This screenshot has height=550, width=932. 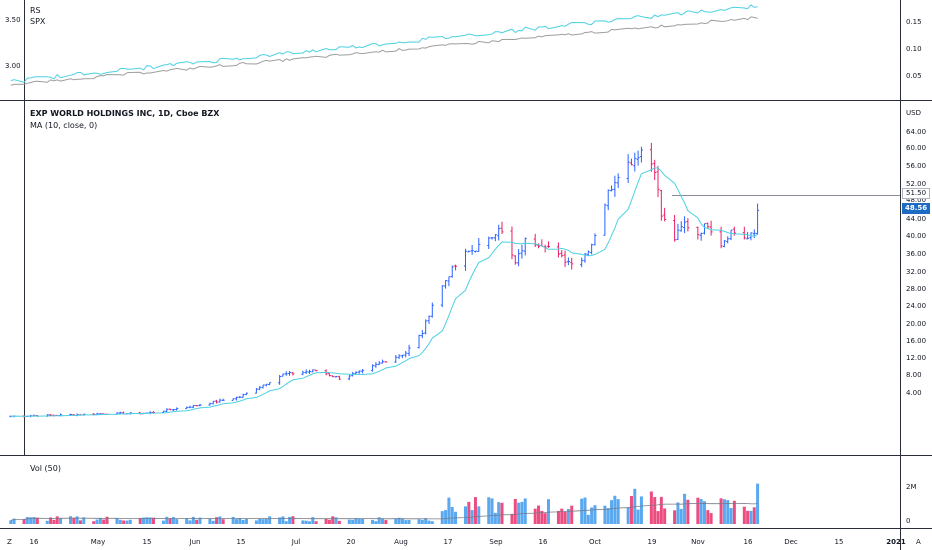 What do you see at coordinates (384, 503) in the screenshot?
I see `volume-pane` at bounding box center [384, 503].